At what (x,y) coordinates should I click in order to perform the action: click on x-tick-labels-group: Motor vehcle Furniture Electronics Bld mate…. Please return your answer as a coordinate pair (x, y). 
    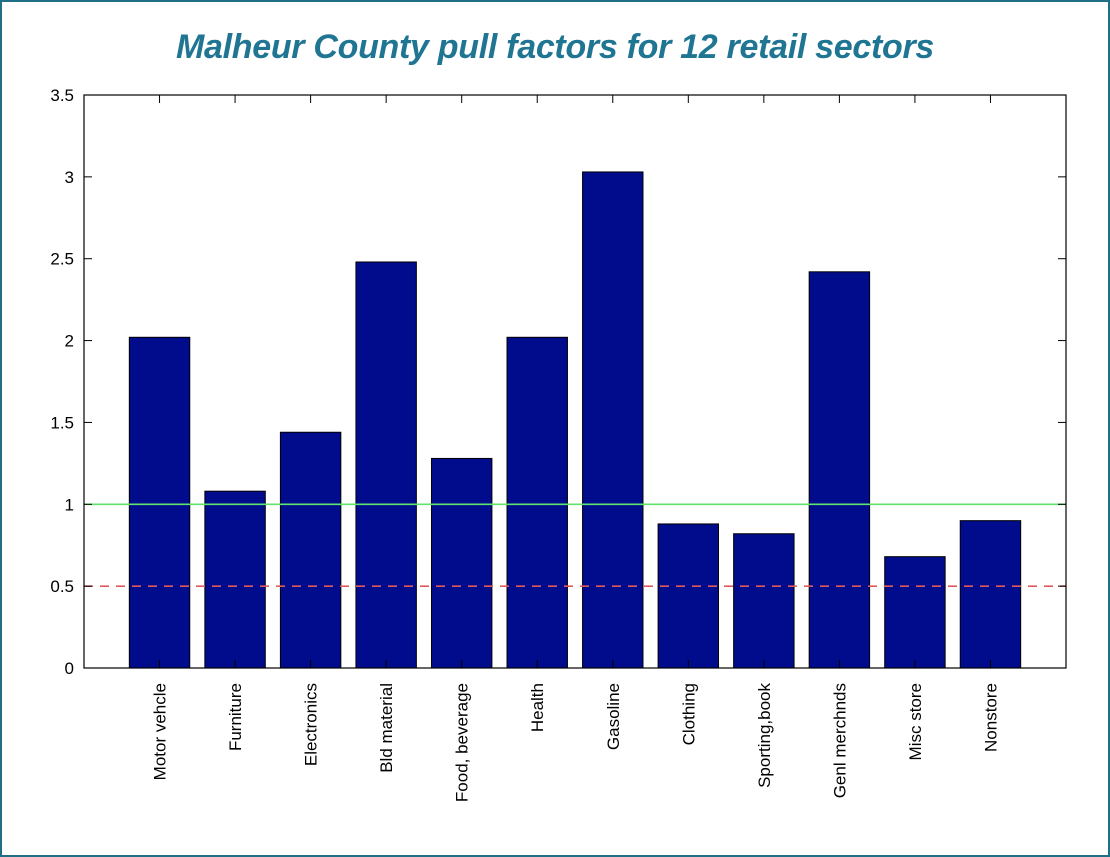
    Looking at the image, I should click on (576, 743).